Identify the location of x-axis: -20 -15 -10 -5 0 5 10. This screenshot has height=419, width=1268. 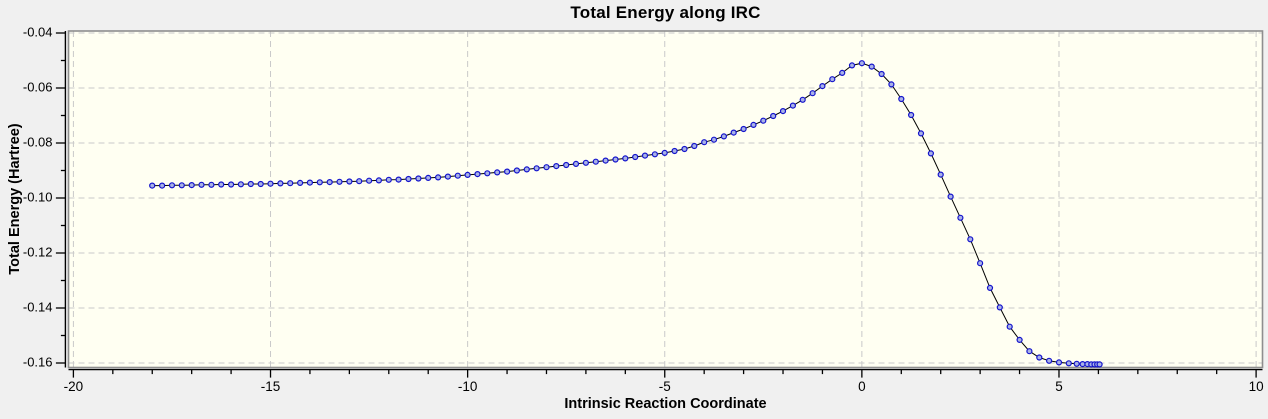
(664, 381).